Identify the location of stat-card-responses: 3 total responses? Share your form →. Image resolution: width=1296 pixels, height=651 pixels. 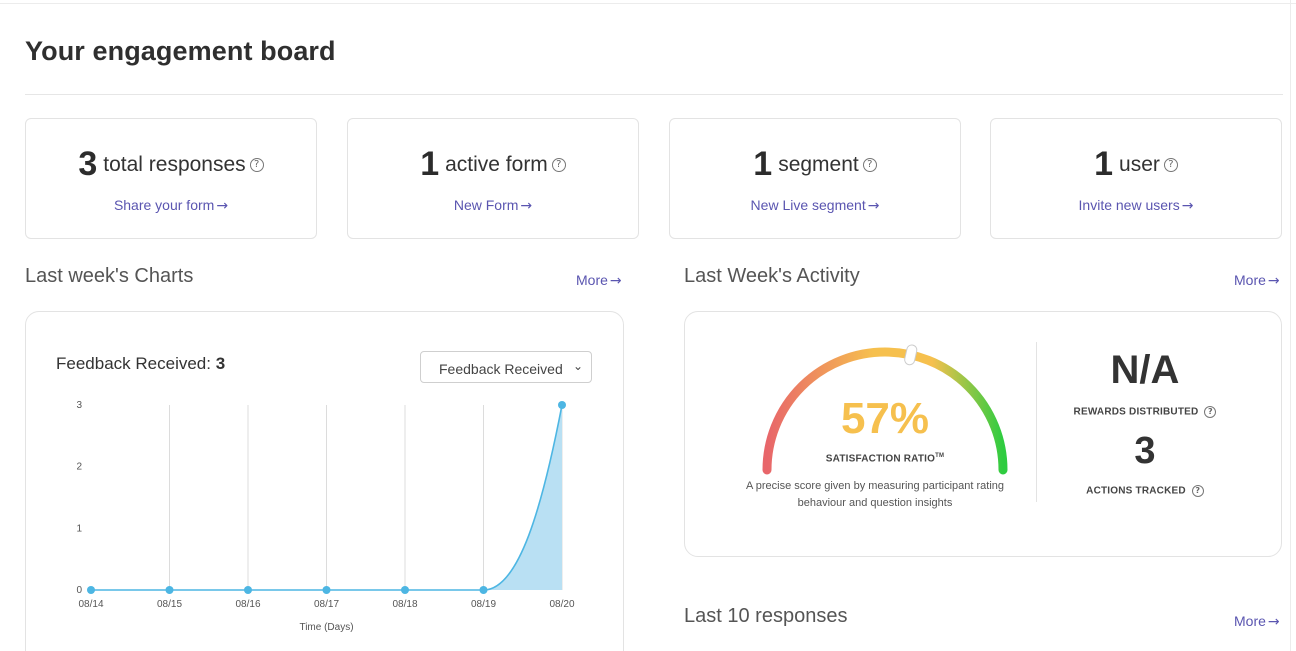
(171, 178).